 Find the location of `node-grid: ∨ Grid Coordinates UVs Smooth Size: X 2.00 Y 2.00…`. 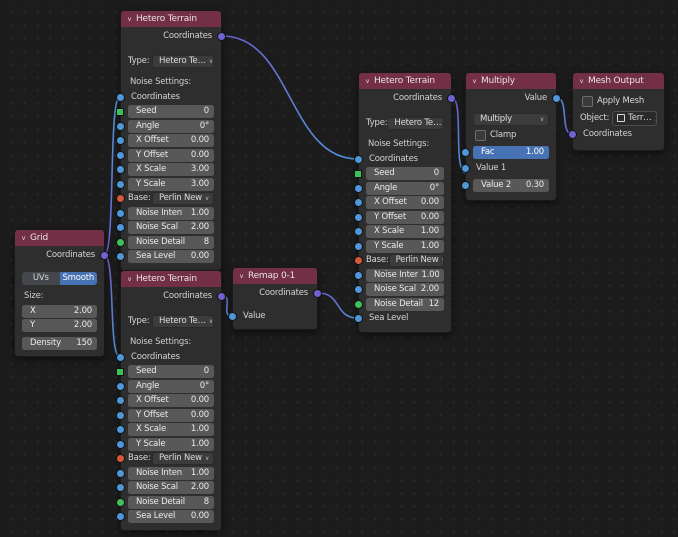

node-grid: ∨ Grid Coordinates UVs Smooth Size: X 2.00 Y 2.00… is located at coordinates (61, 293).